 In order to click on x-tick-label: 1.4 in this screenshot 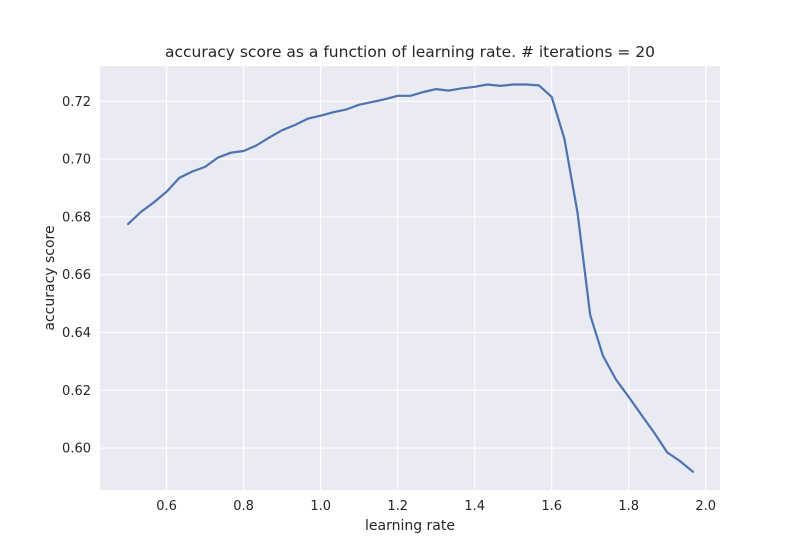, I will do `click(474, 506)`.